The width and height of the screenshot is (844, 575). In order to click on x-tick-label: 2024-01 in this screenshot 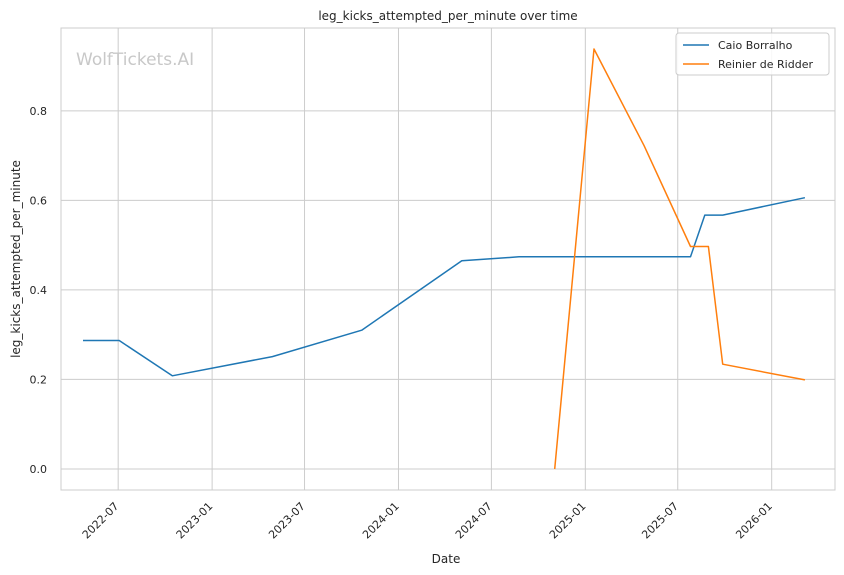, I will do `click(381, 521)`.